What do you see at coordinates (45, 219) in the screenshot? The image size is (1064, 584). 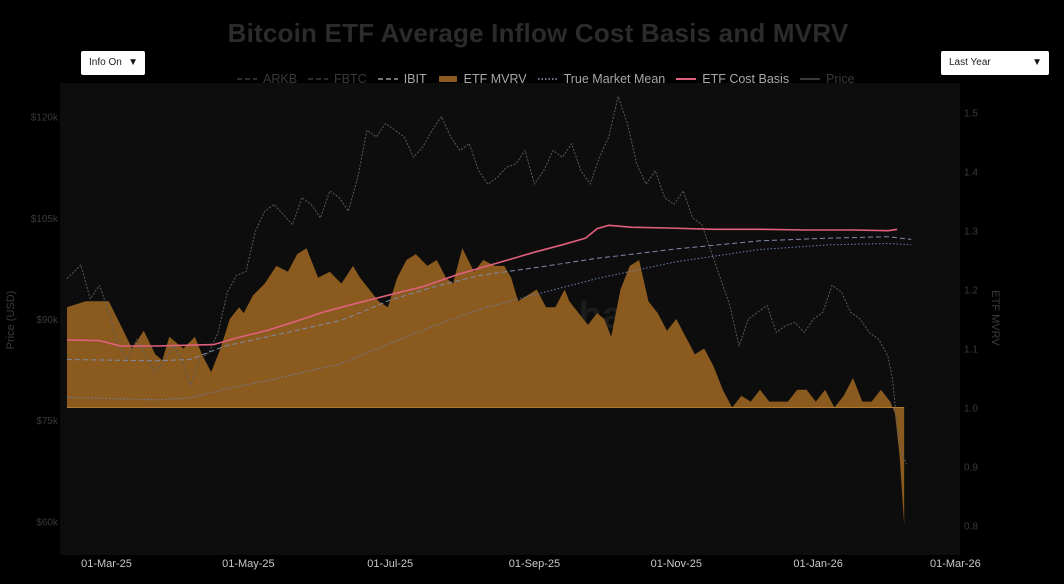 I see `y-left-tick-label: $105k` at bounding box center [45, 219].